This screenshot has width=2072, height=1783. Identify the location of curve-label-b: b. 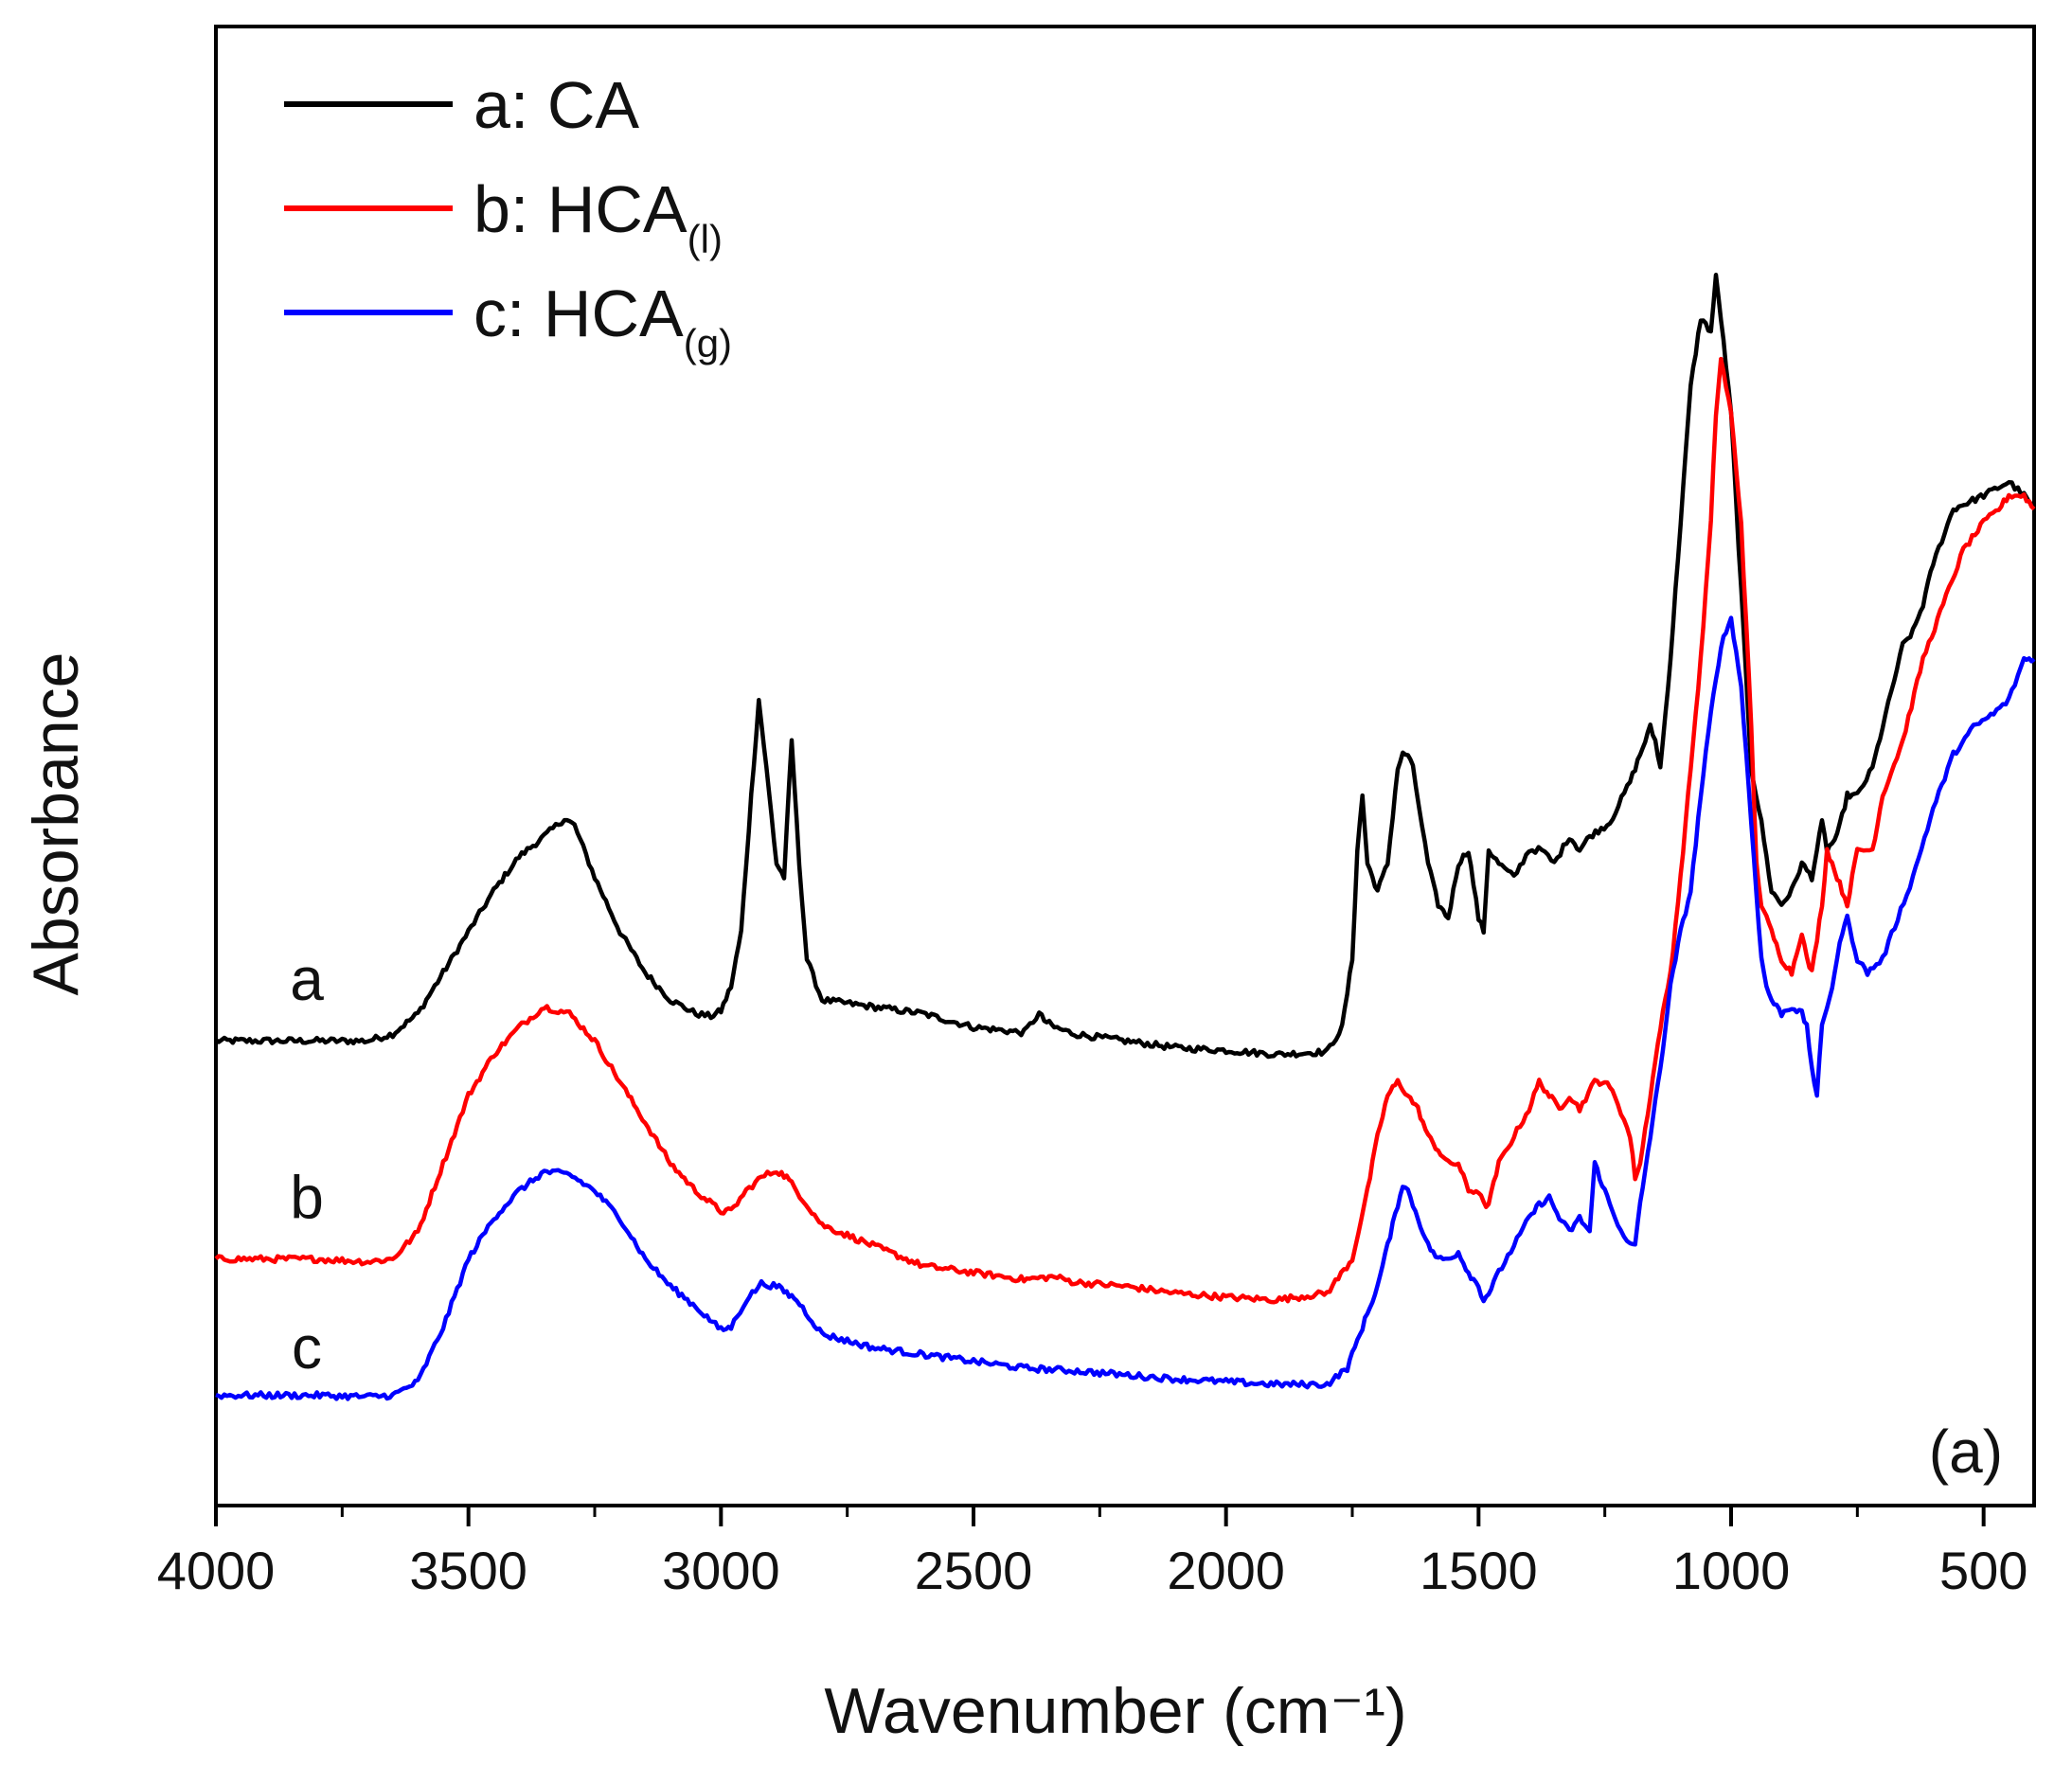
(307, 1197).